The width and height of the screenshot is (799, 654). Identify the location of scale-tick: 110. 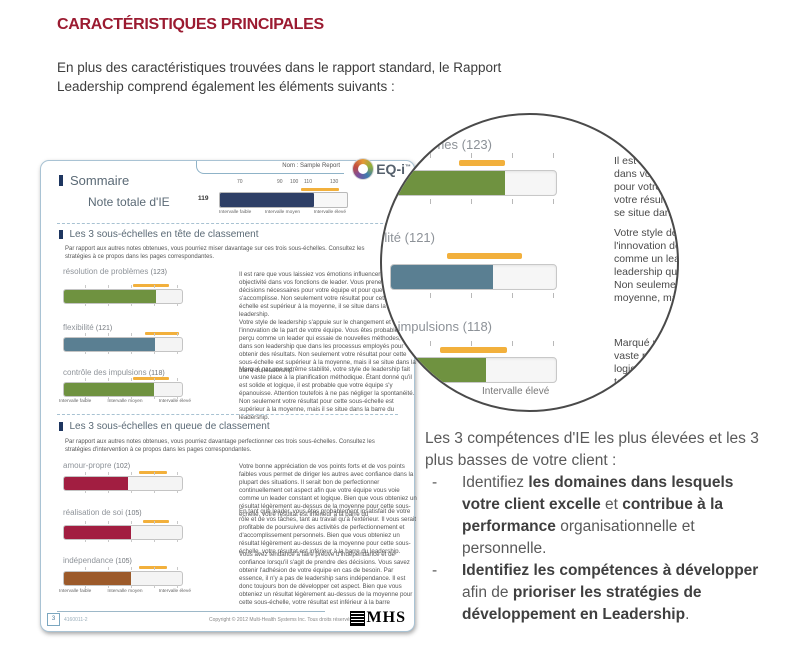
(308, 182).